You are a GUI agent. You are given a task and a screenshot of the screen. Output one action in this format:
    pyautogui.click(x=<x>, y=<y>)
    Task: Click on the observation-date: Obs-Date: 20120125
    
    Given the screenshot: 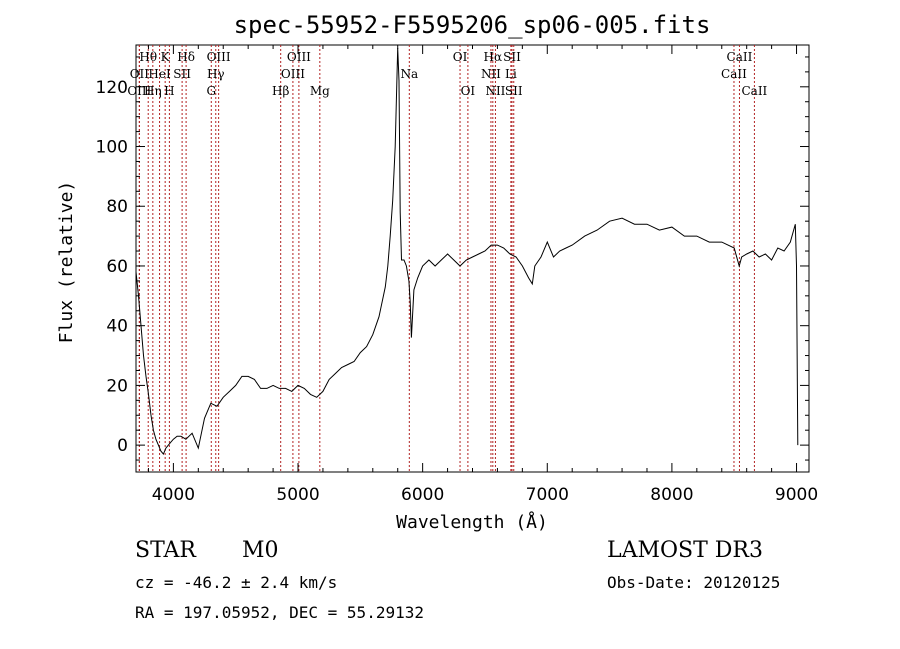 What is the action you would take?
    pyautogui.click(x=694, y=582)
    